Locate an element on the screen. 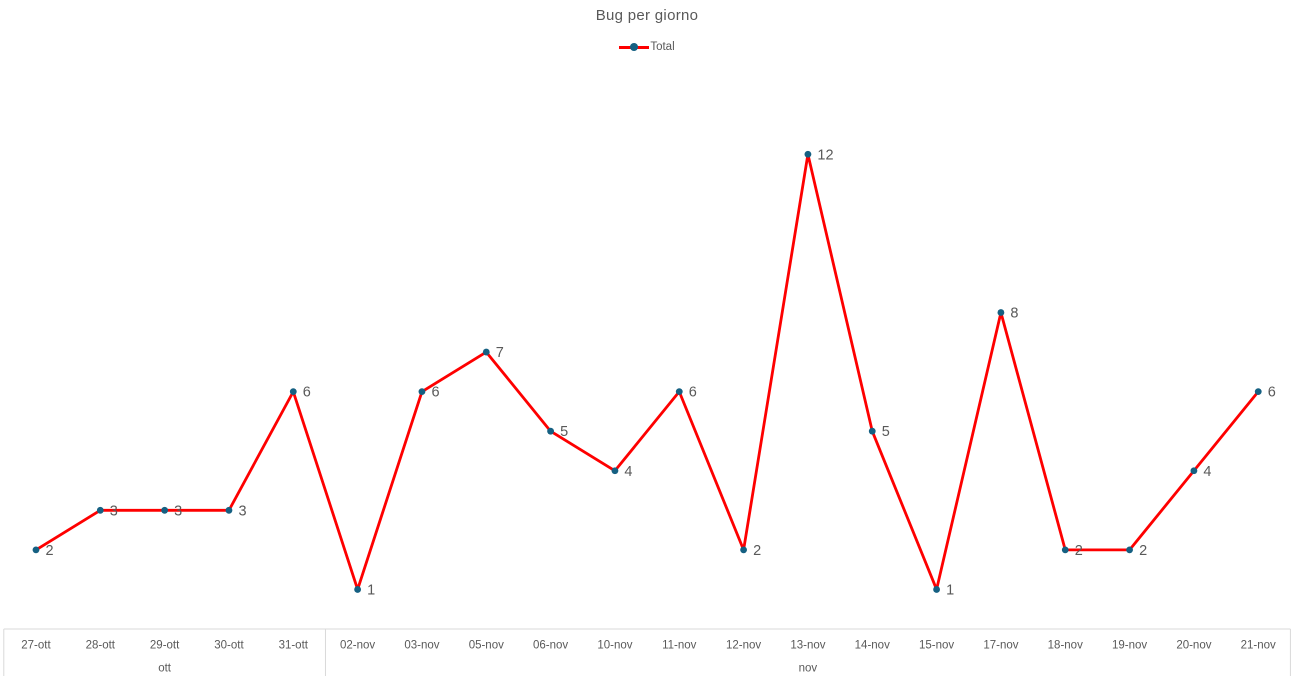 This screenshot has width=1294, height=678. legend-label: Total is located at coordinates (662, 47).